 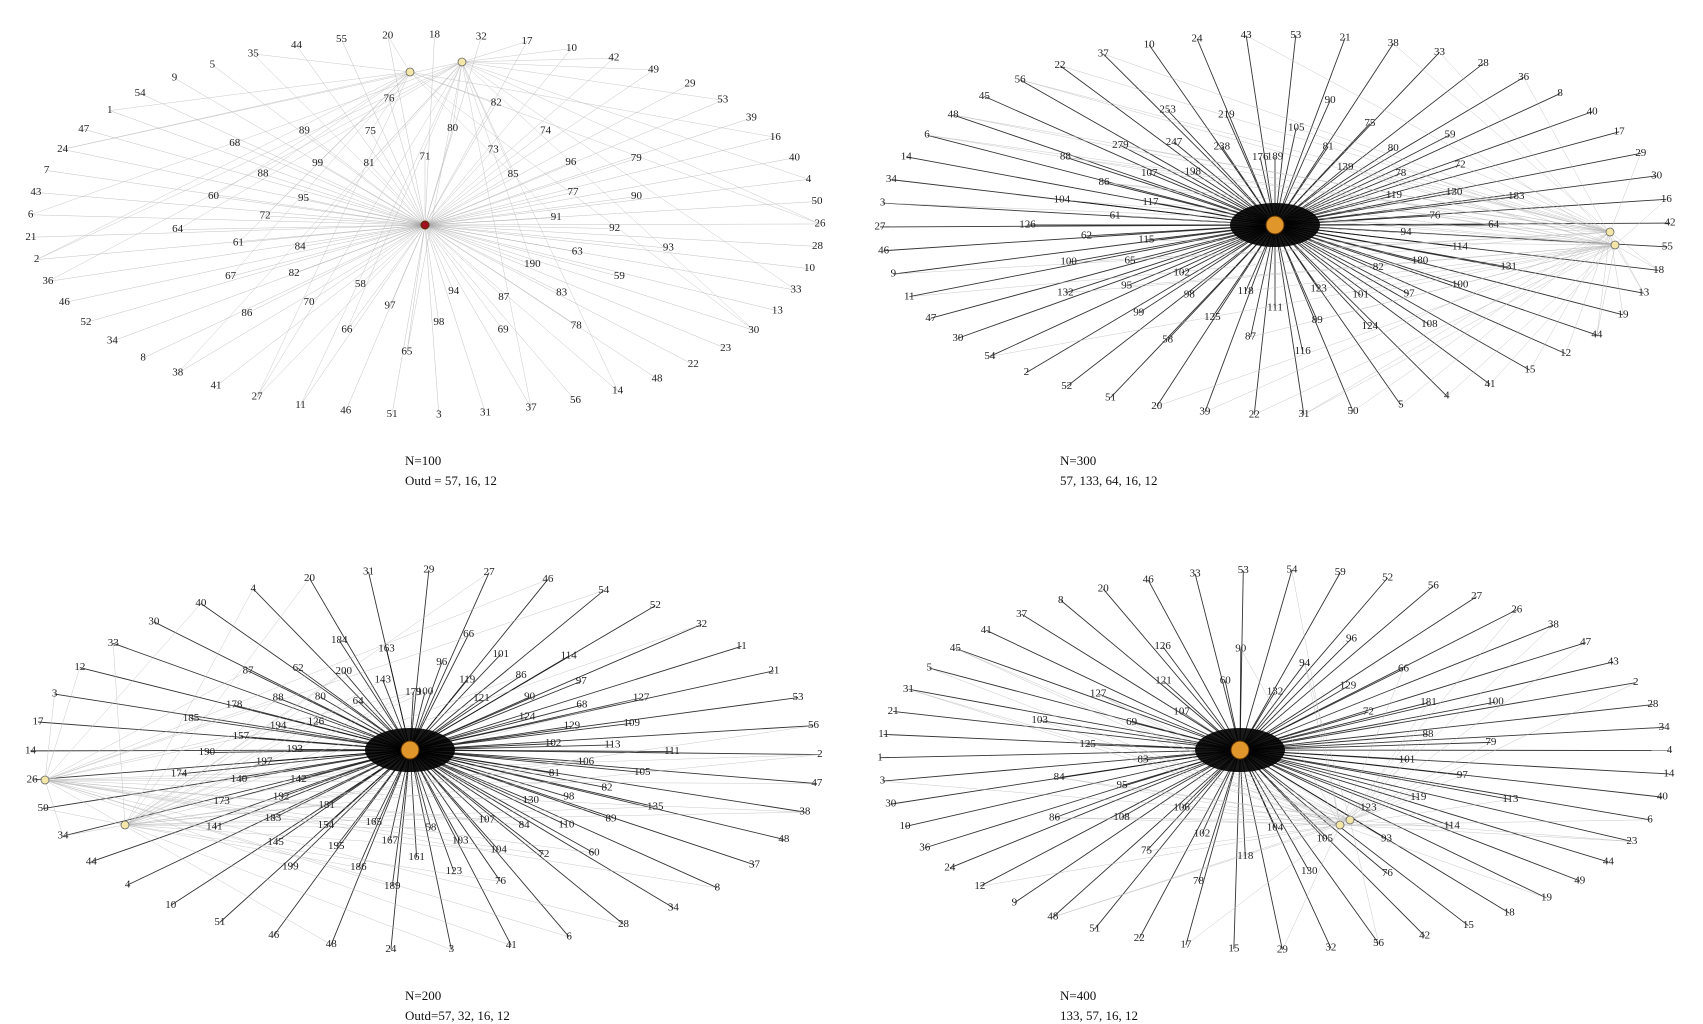 I want to click on node-label: 50, so click(x=1353, y=411).